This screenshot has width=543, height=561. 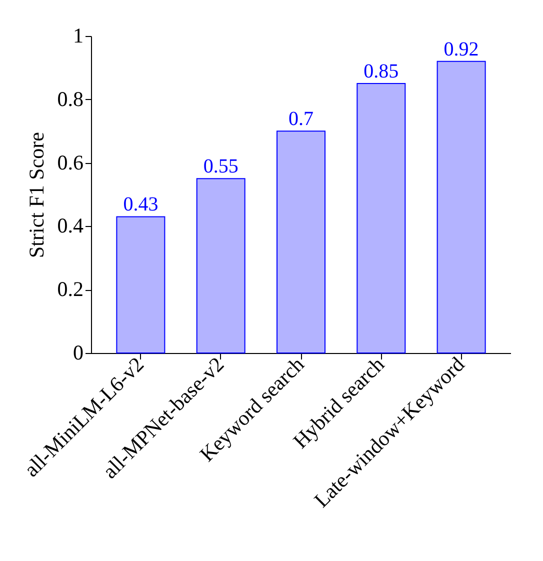 What do you see at coordinates (70, 162) in the screenshot?
I see `y-tick-label: 0.6` at bounding box center [70, 162].